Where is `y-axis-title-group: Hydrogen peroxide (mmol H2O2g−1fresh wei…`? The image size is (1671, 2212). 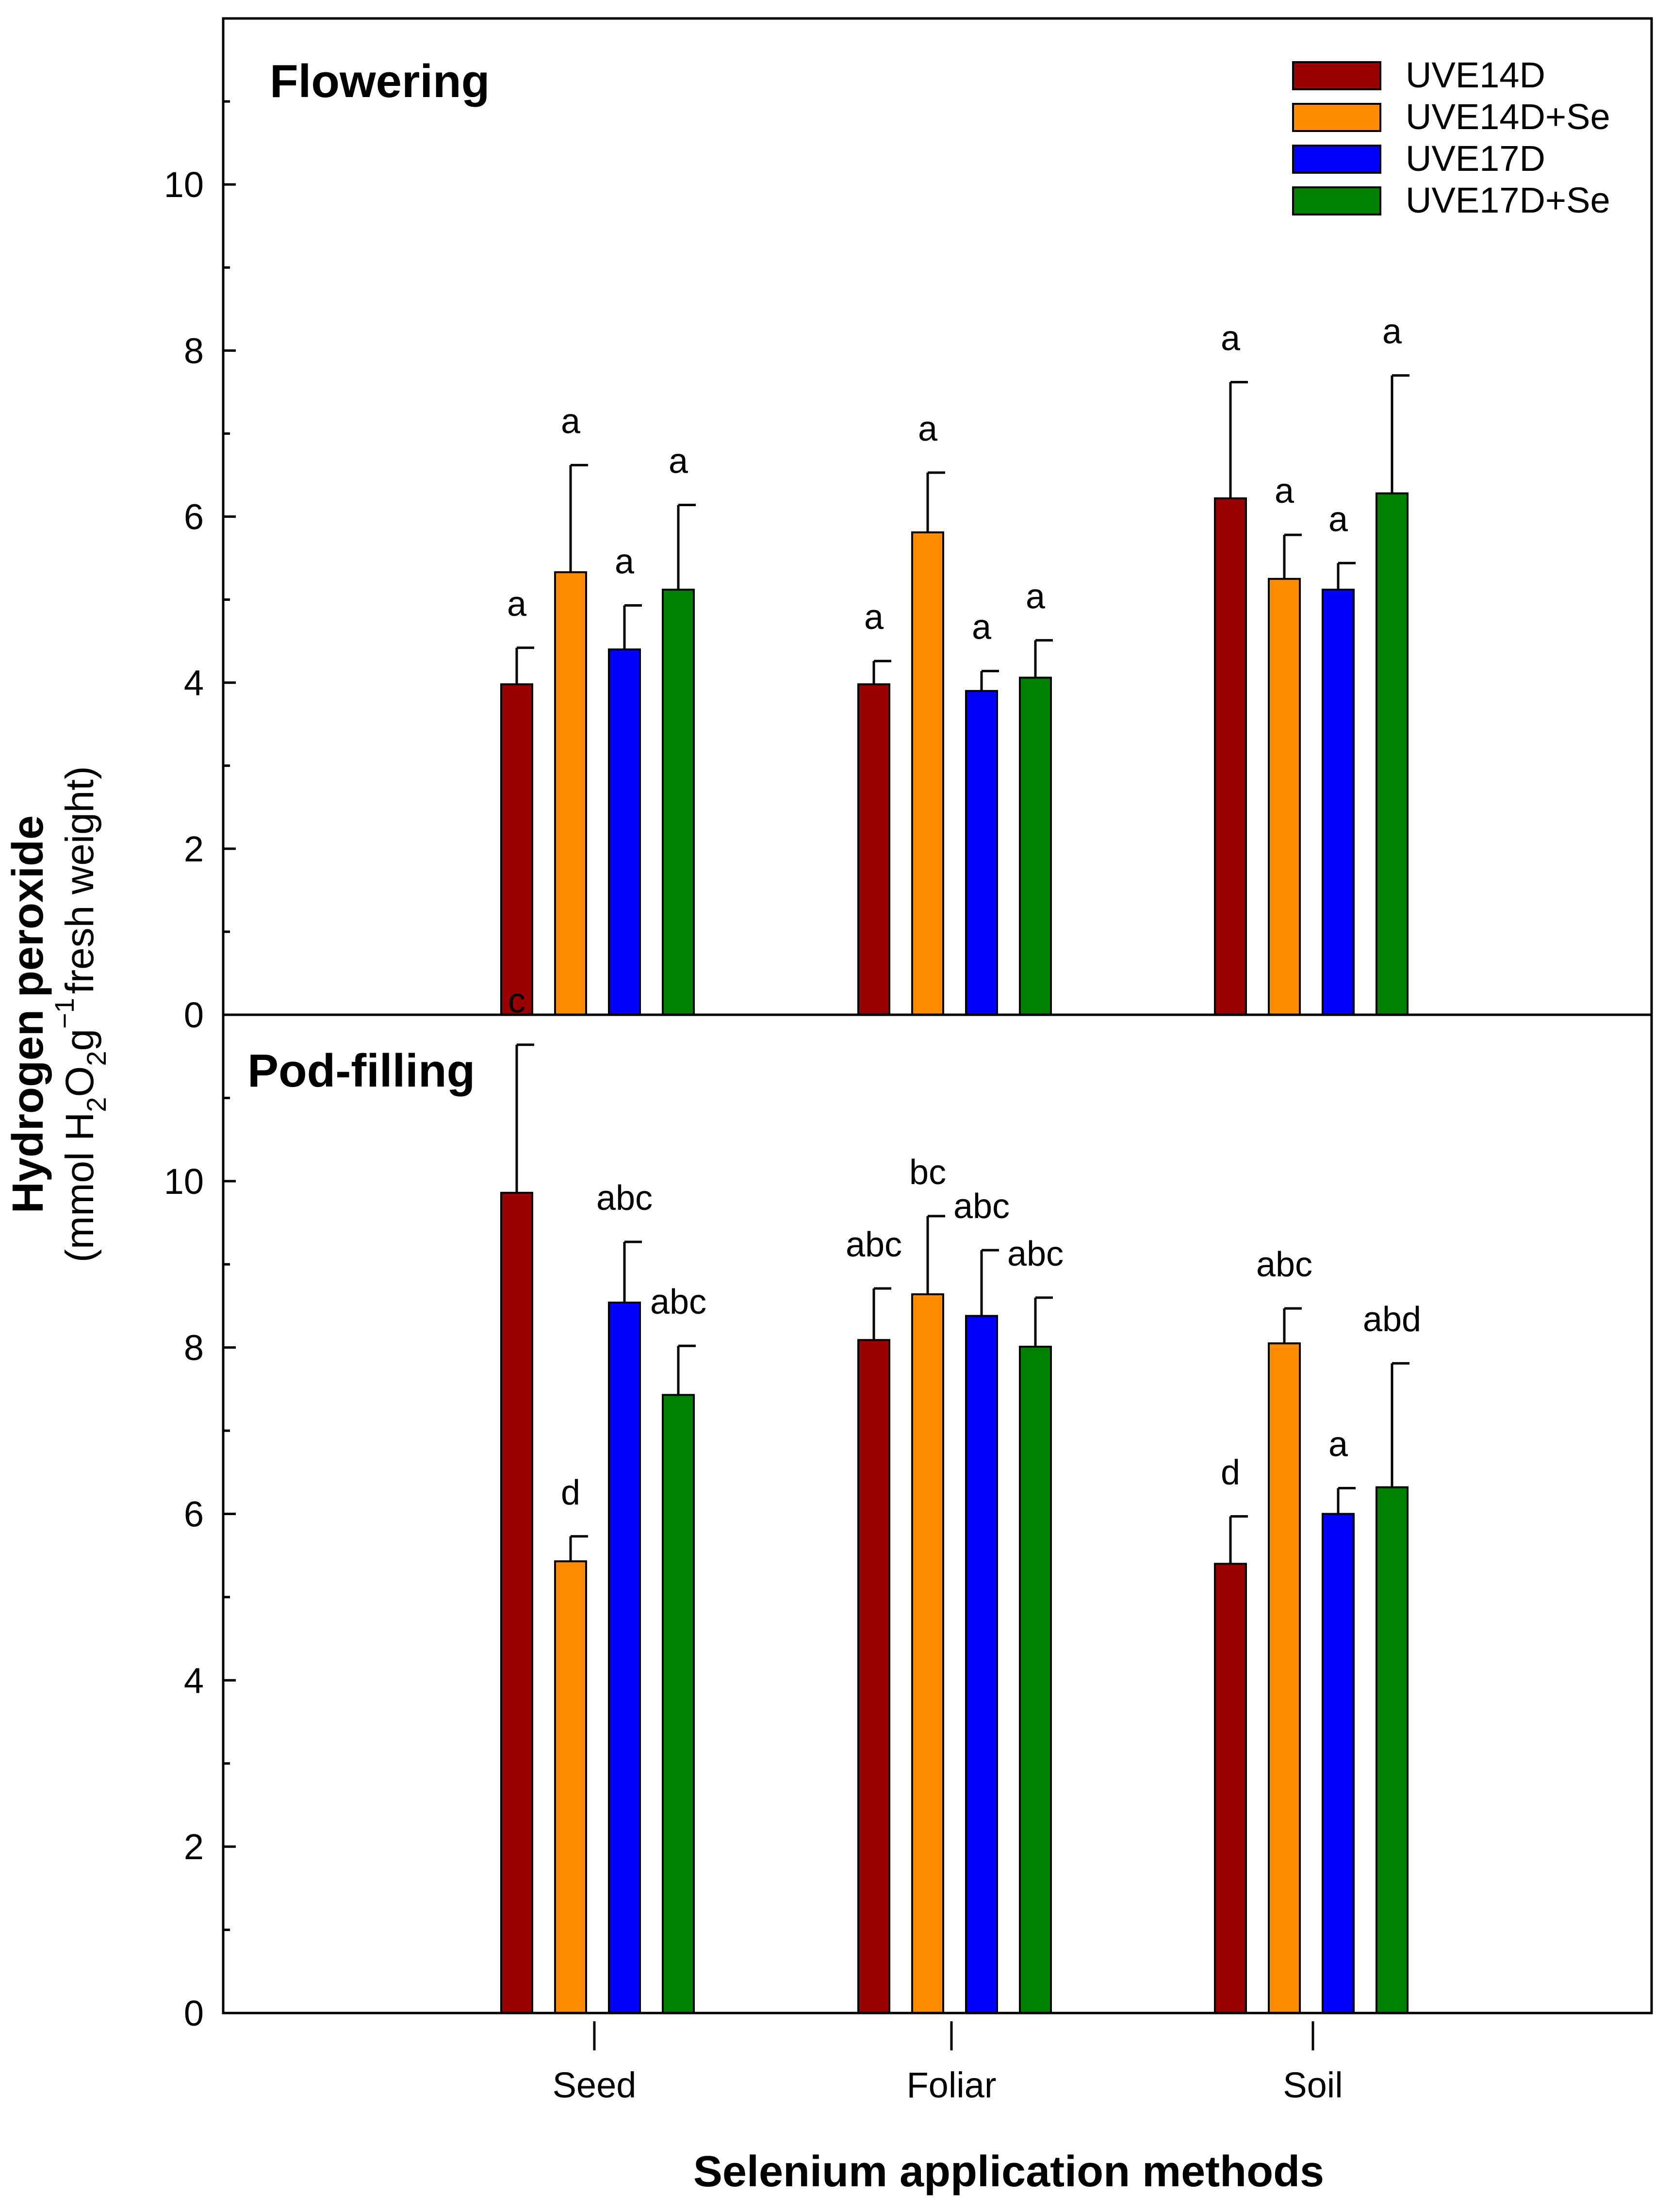 y-axis-title-group: Hydrogen peroxide (mmol H2O2g−1fresh wei… is located at coordinates (58, 1015).